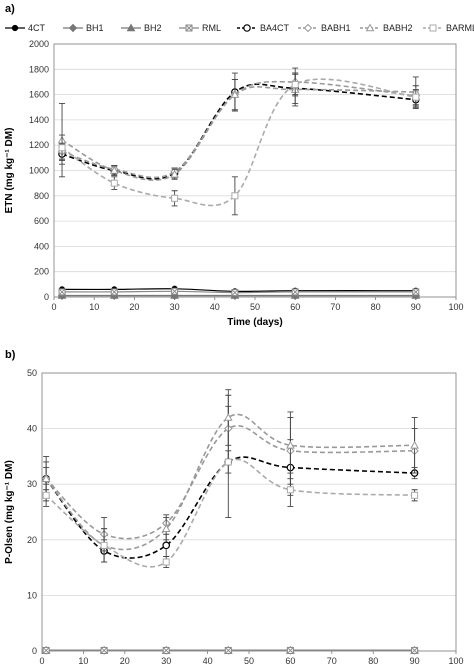 Image resolution: width=474 pixels, height=668 pixels. What do you see at coordinates (37, 28) in the screenshot?
I see `legend-label: 4CT` at bounding box center [37, 28].